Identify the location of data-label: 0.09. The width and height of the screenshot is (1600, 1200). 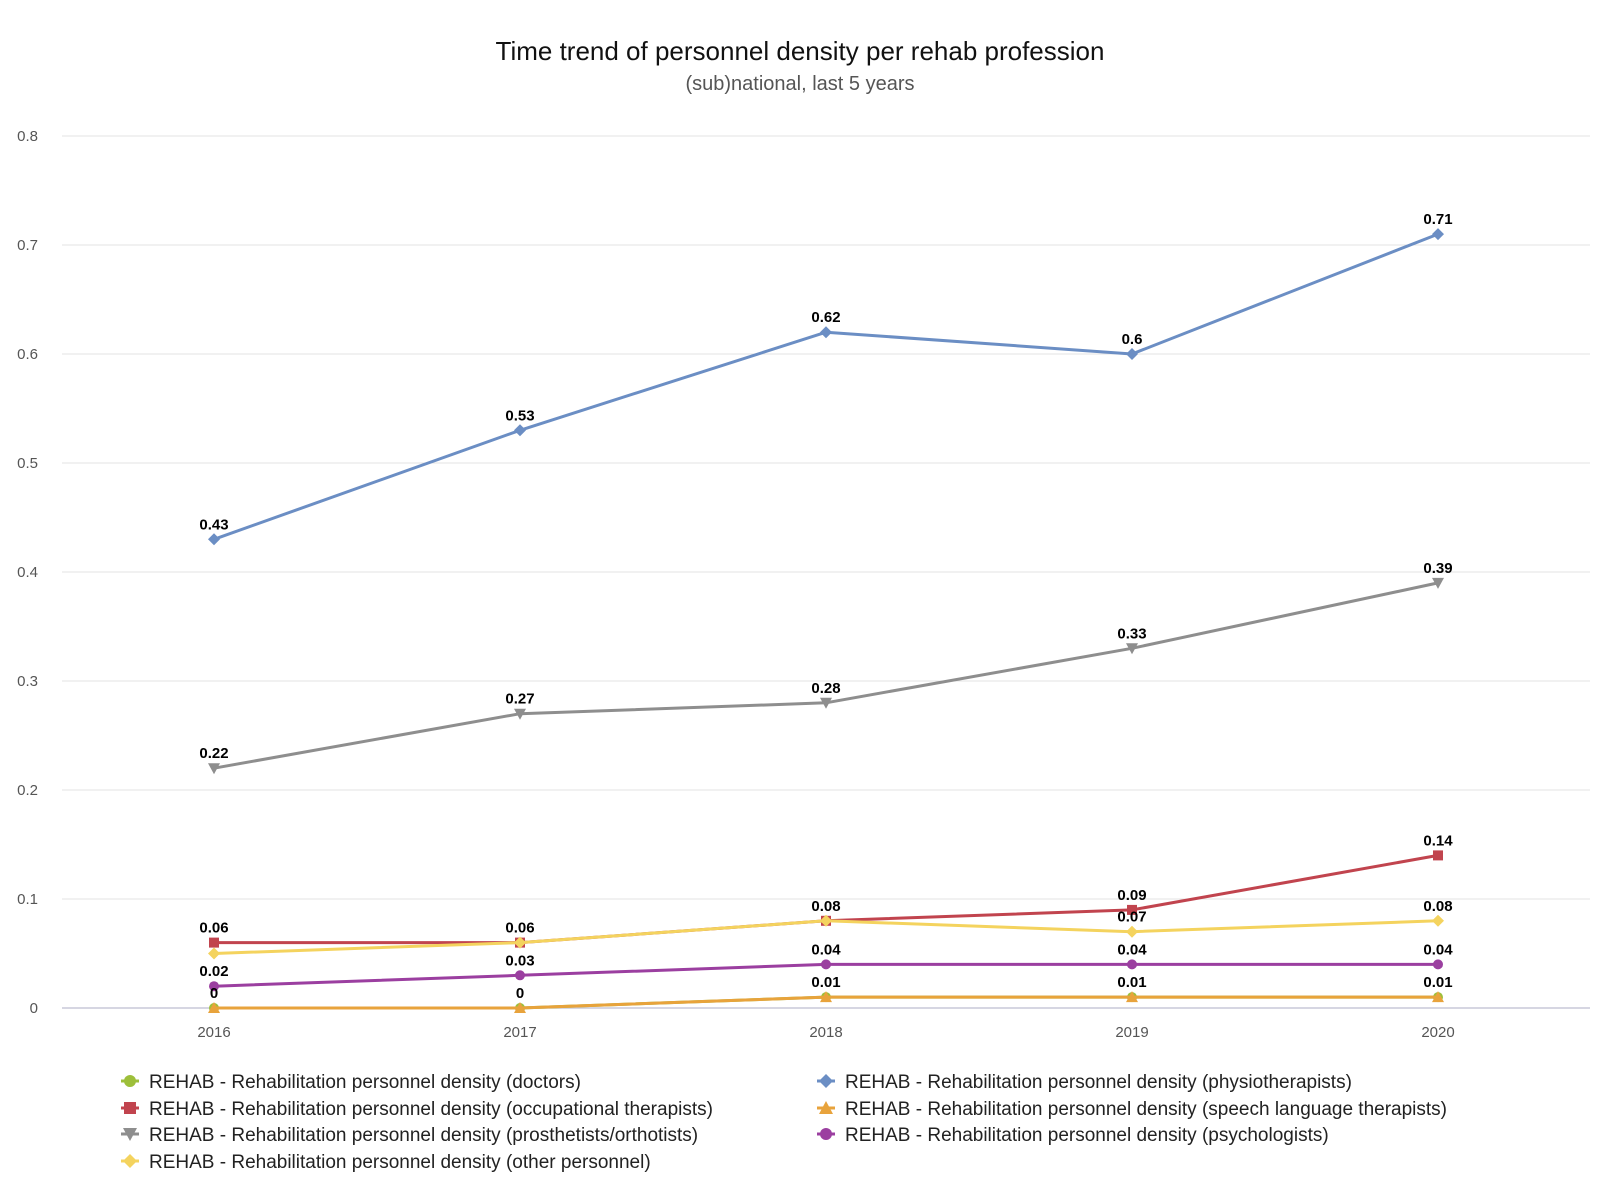
(1131, 895).